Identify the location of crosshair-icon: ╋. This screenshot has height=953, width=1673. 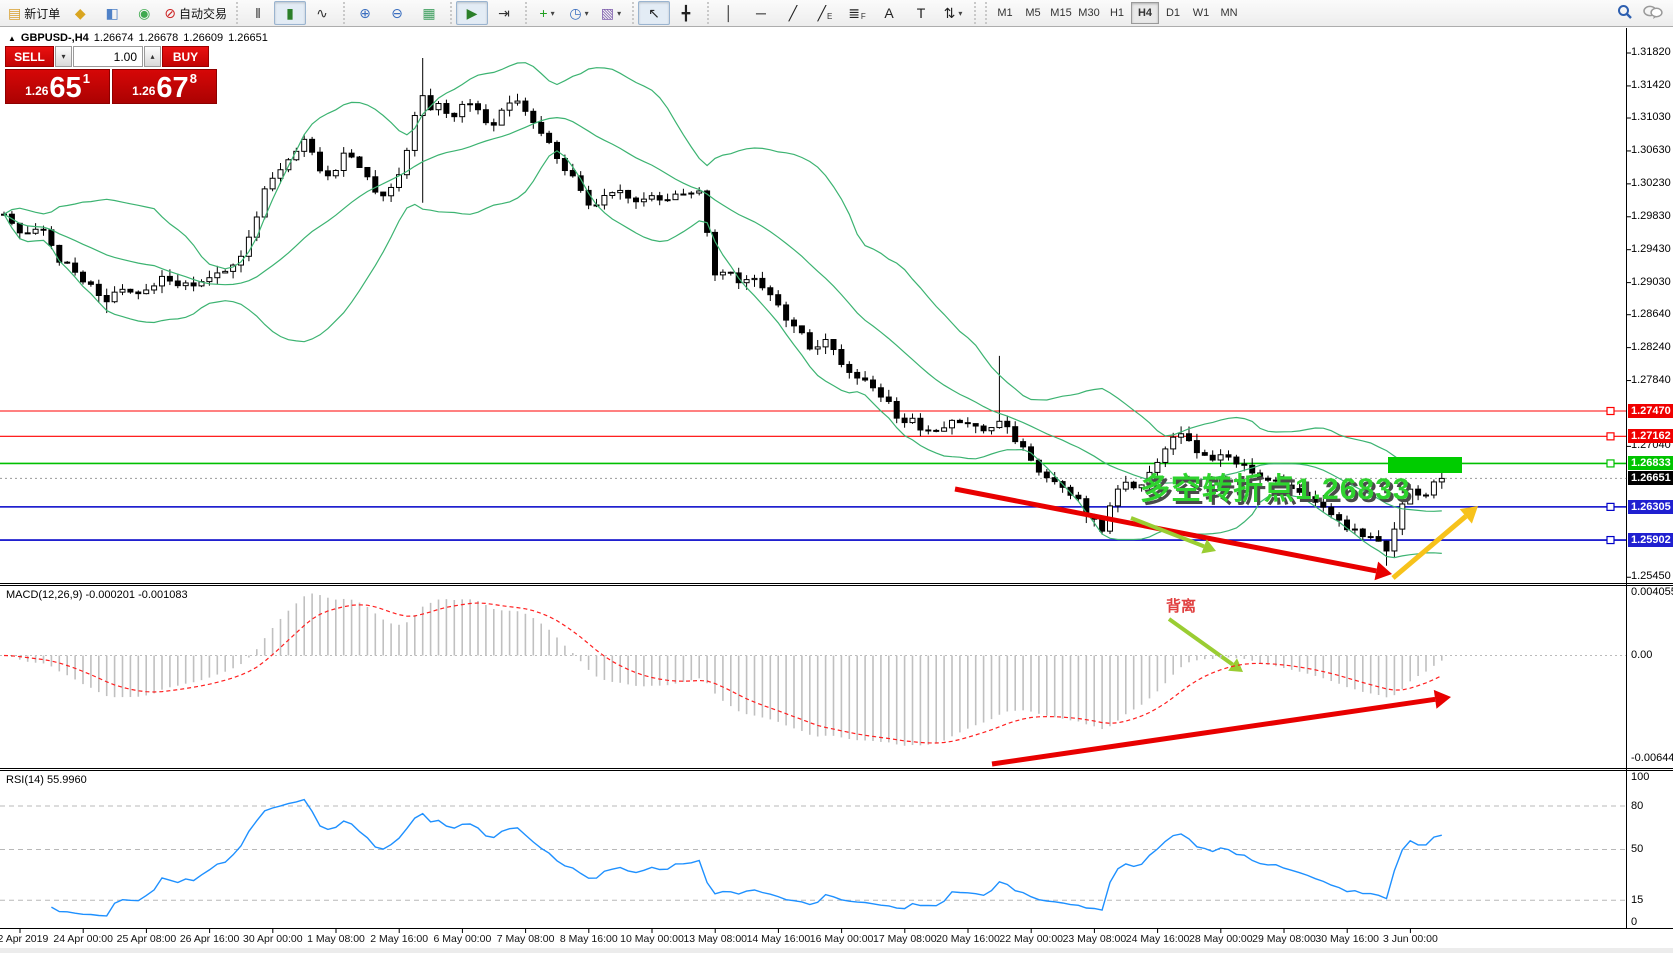
(686, 13).